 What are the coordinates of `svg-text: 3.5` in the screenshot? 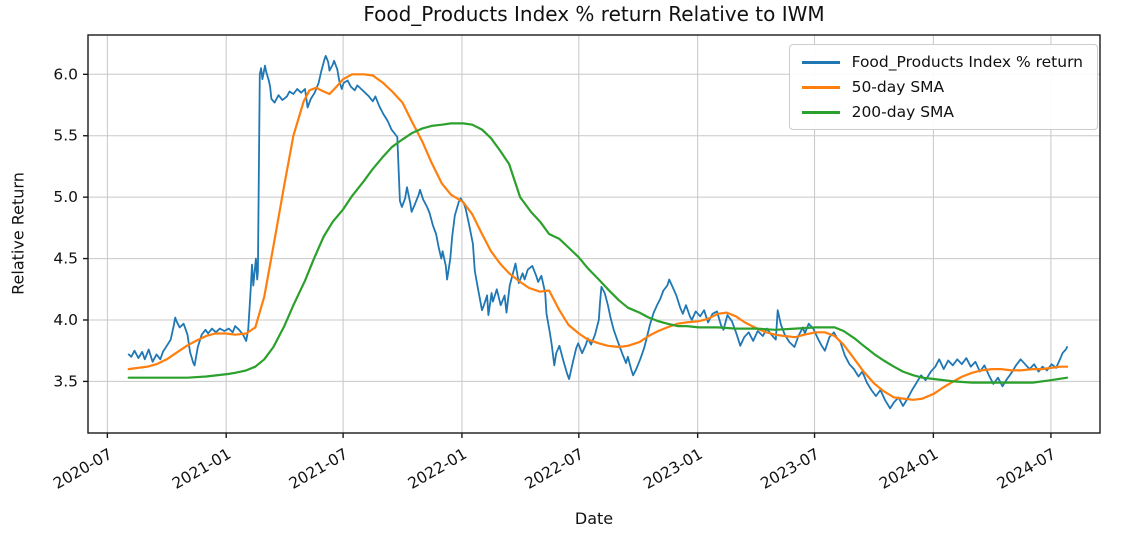 It's located at (65, 381).